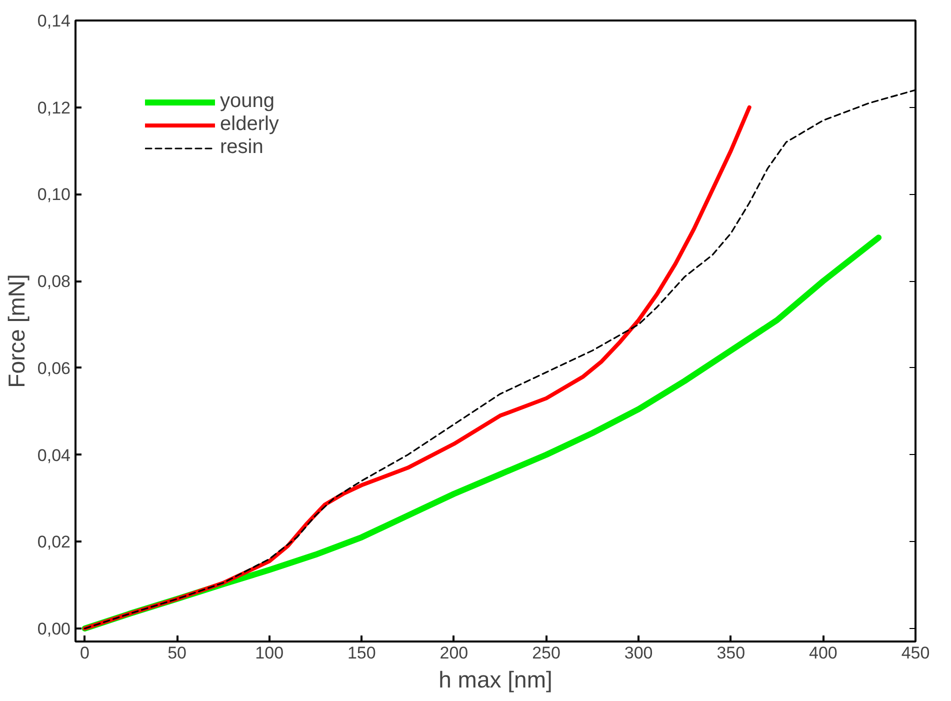  I want to click on y-tick-label: 0,14, so click(54, 21).